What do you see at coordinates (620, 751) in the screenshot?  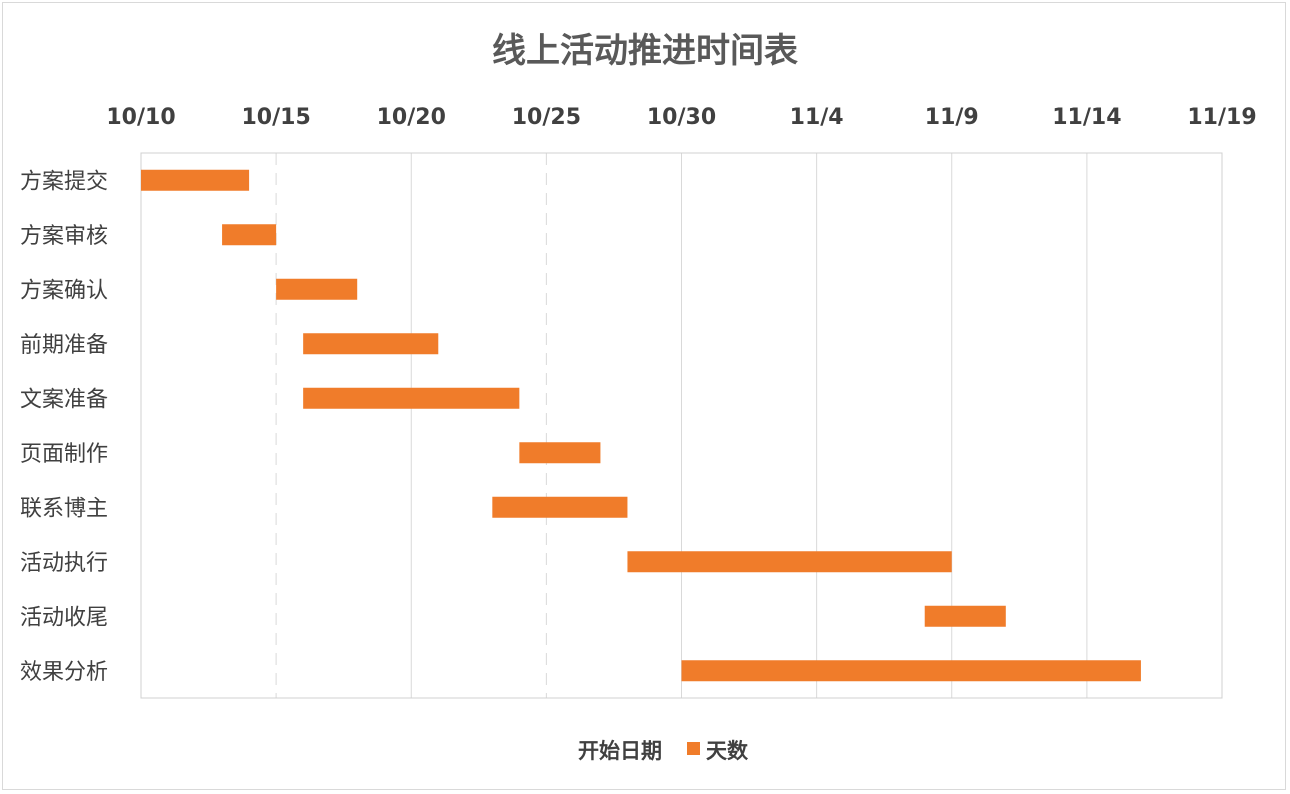 I see `legend-entry-start-date: 开始日期` at bounding box center [620, 751].